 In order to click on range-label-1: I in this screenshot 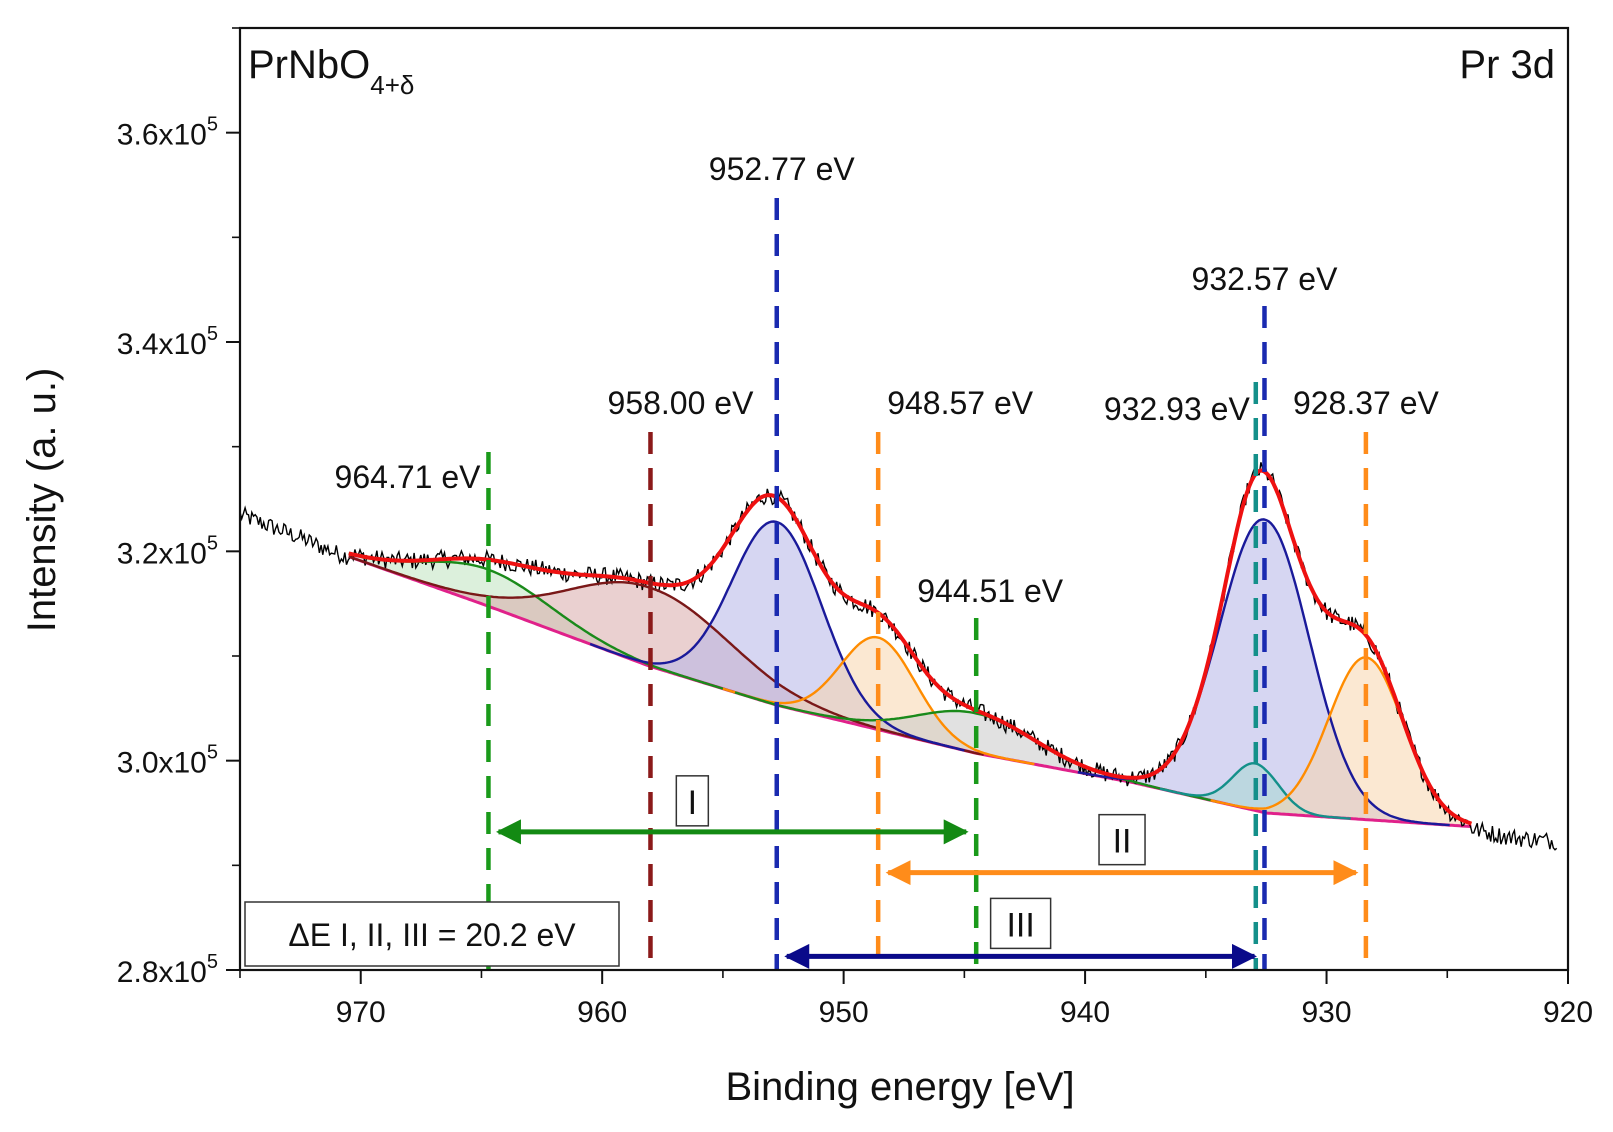, I will do `click(692, 803)`.